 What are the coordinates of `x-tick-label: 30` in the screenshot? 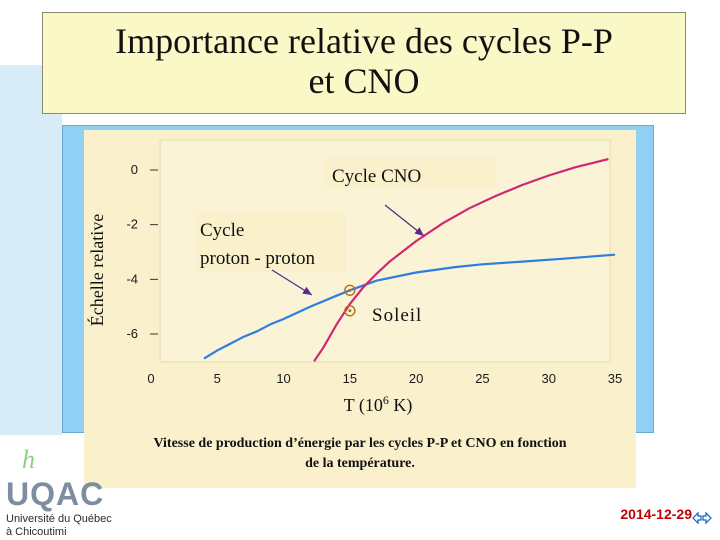 It's located at (548, 378).